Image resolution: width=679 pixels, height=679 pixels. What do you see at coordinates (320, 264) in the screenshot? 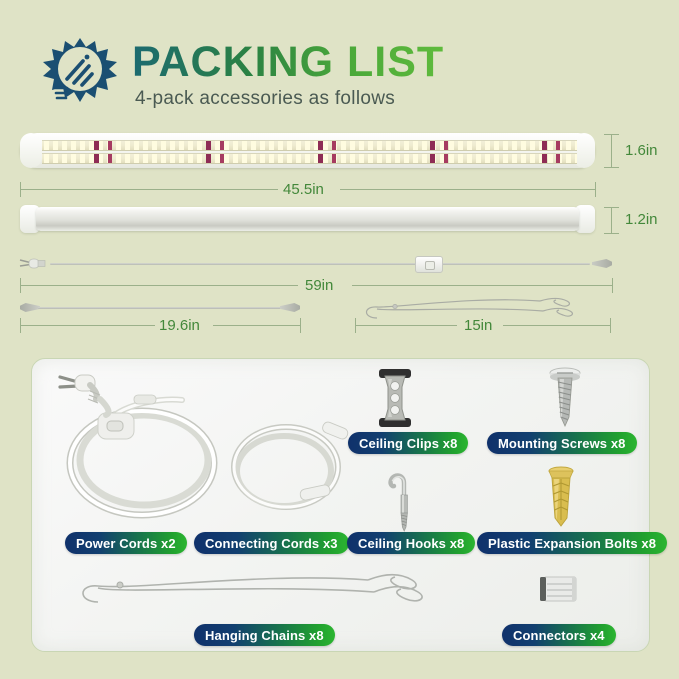
I see `power-cord-wire` at bounding box center [320, 264].